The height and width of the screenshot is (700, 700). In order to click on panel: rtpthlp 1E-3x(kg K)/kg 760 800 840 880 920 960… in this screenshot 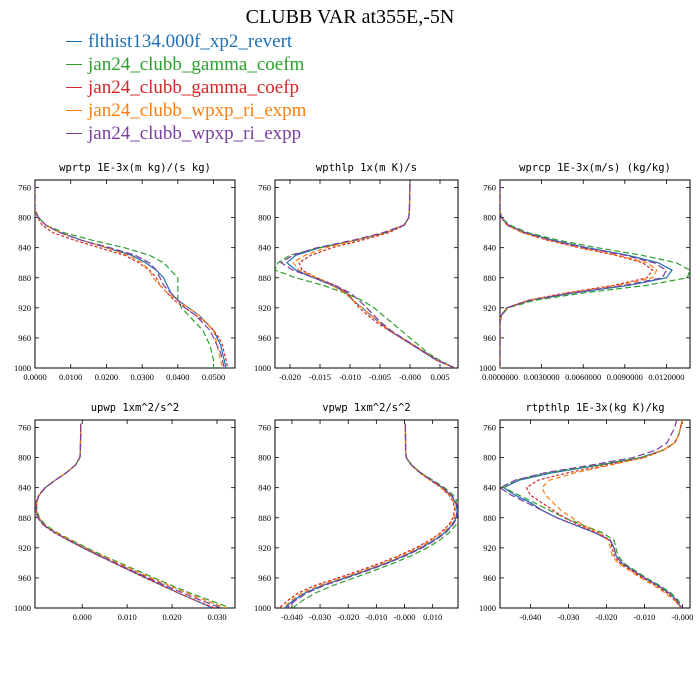, I will do `click(586, 512)`.